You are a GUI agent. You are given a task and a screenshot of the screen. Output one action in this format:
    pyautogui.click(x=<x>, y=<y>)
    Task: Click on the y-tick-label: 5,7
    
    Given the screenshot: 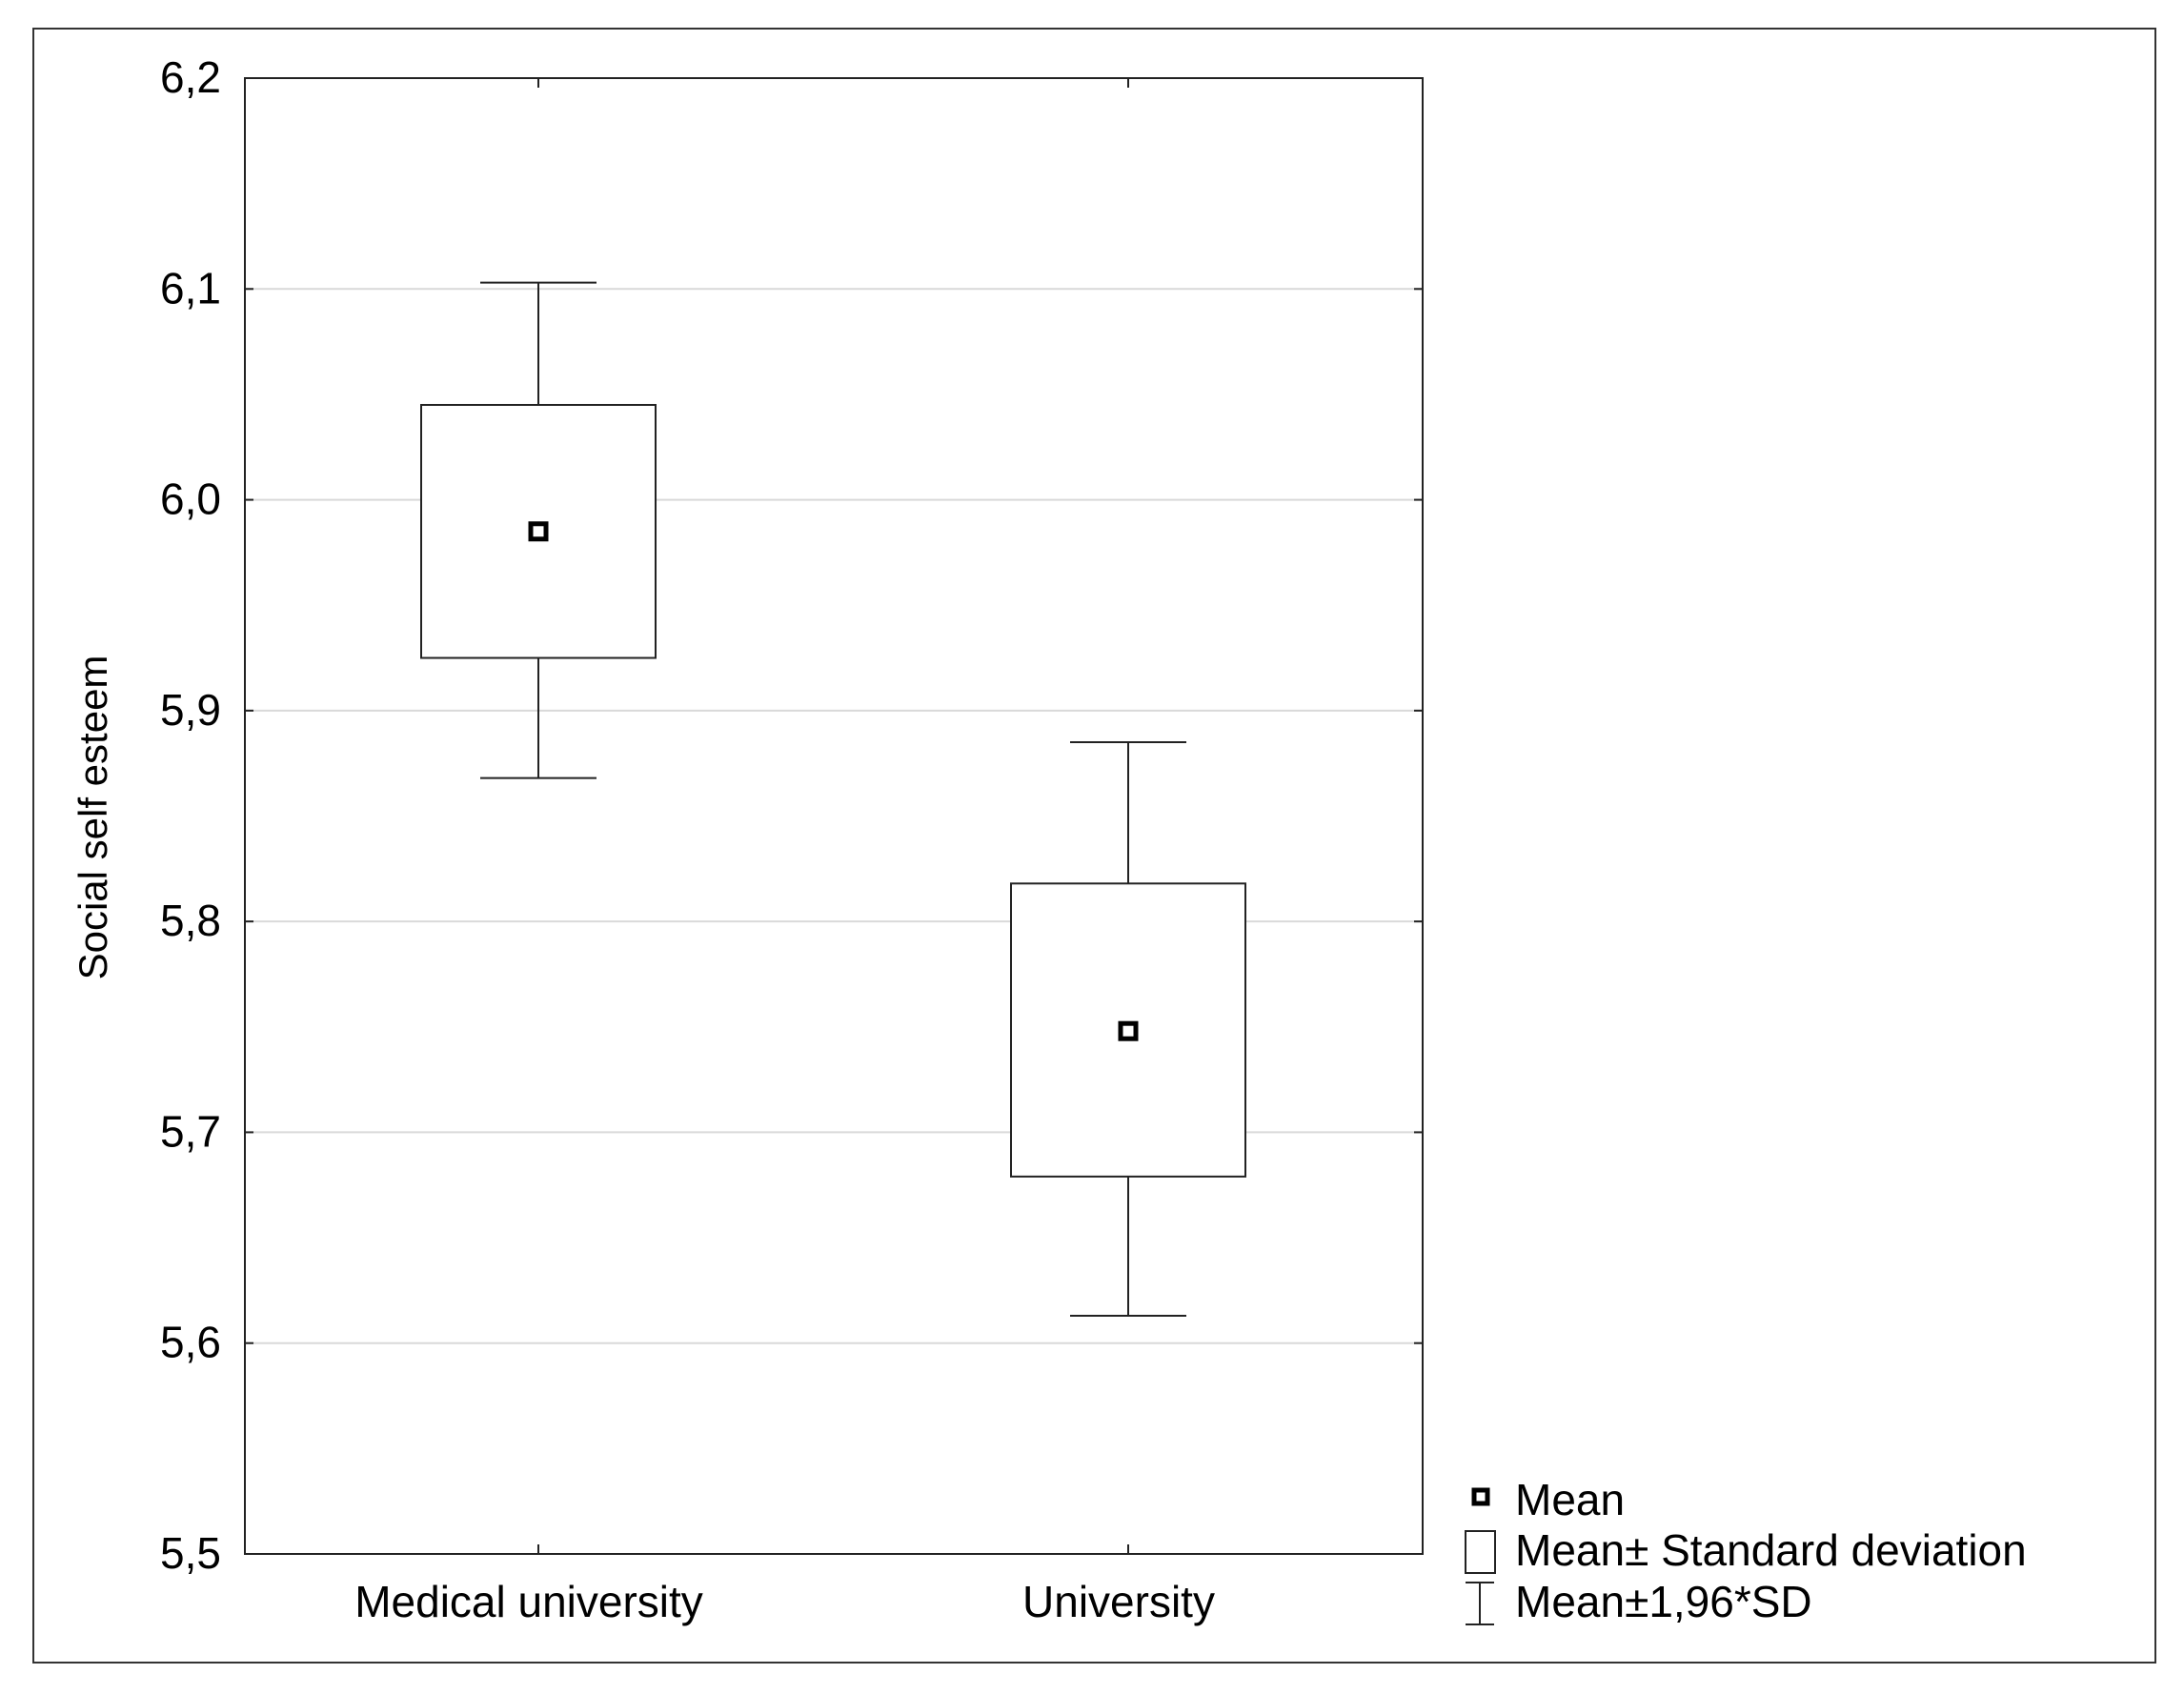 What is the action you would take?
    pyautogui.click(x=191, y=1131)
    